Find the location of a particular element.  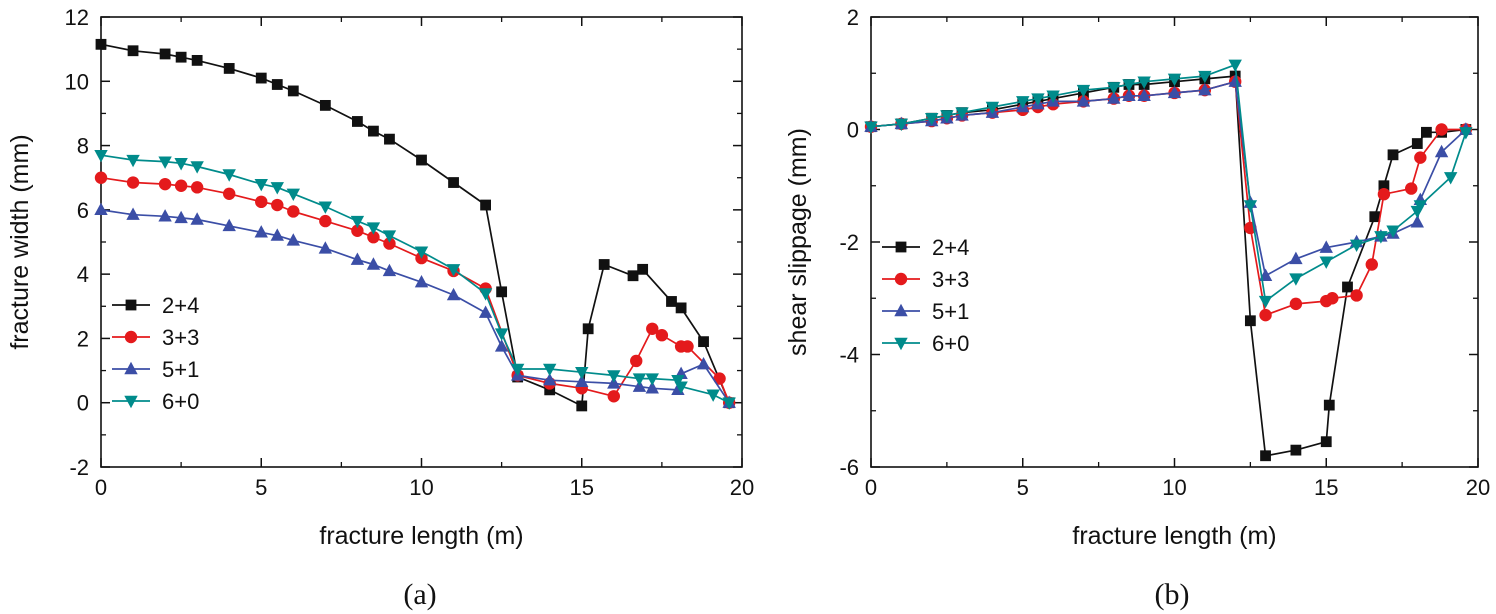

a-y-axis-label: fracture width (mm) is located at coordinates (20, 241).